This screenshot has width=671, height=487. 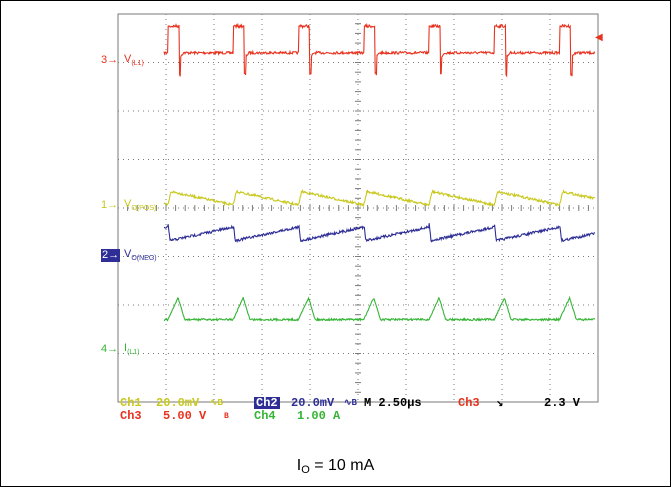 I want to click on figure-caption: IO = 10 mA, so click(x=335, y=466).